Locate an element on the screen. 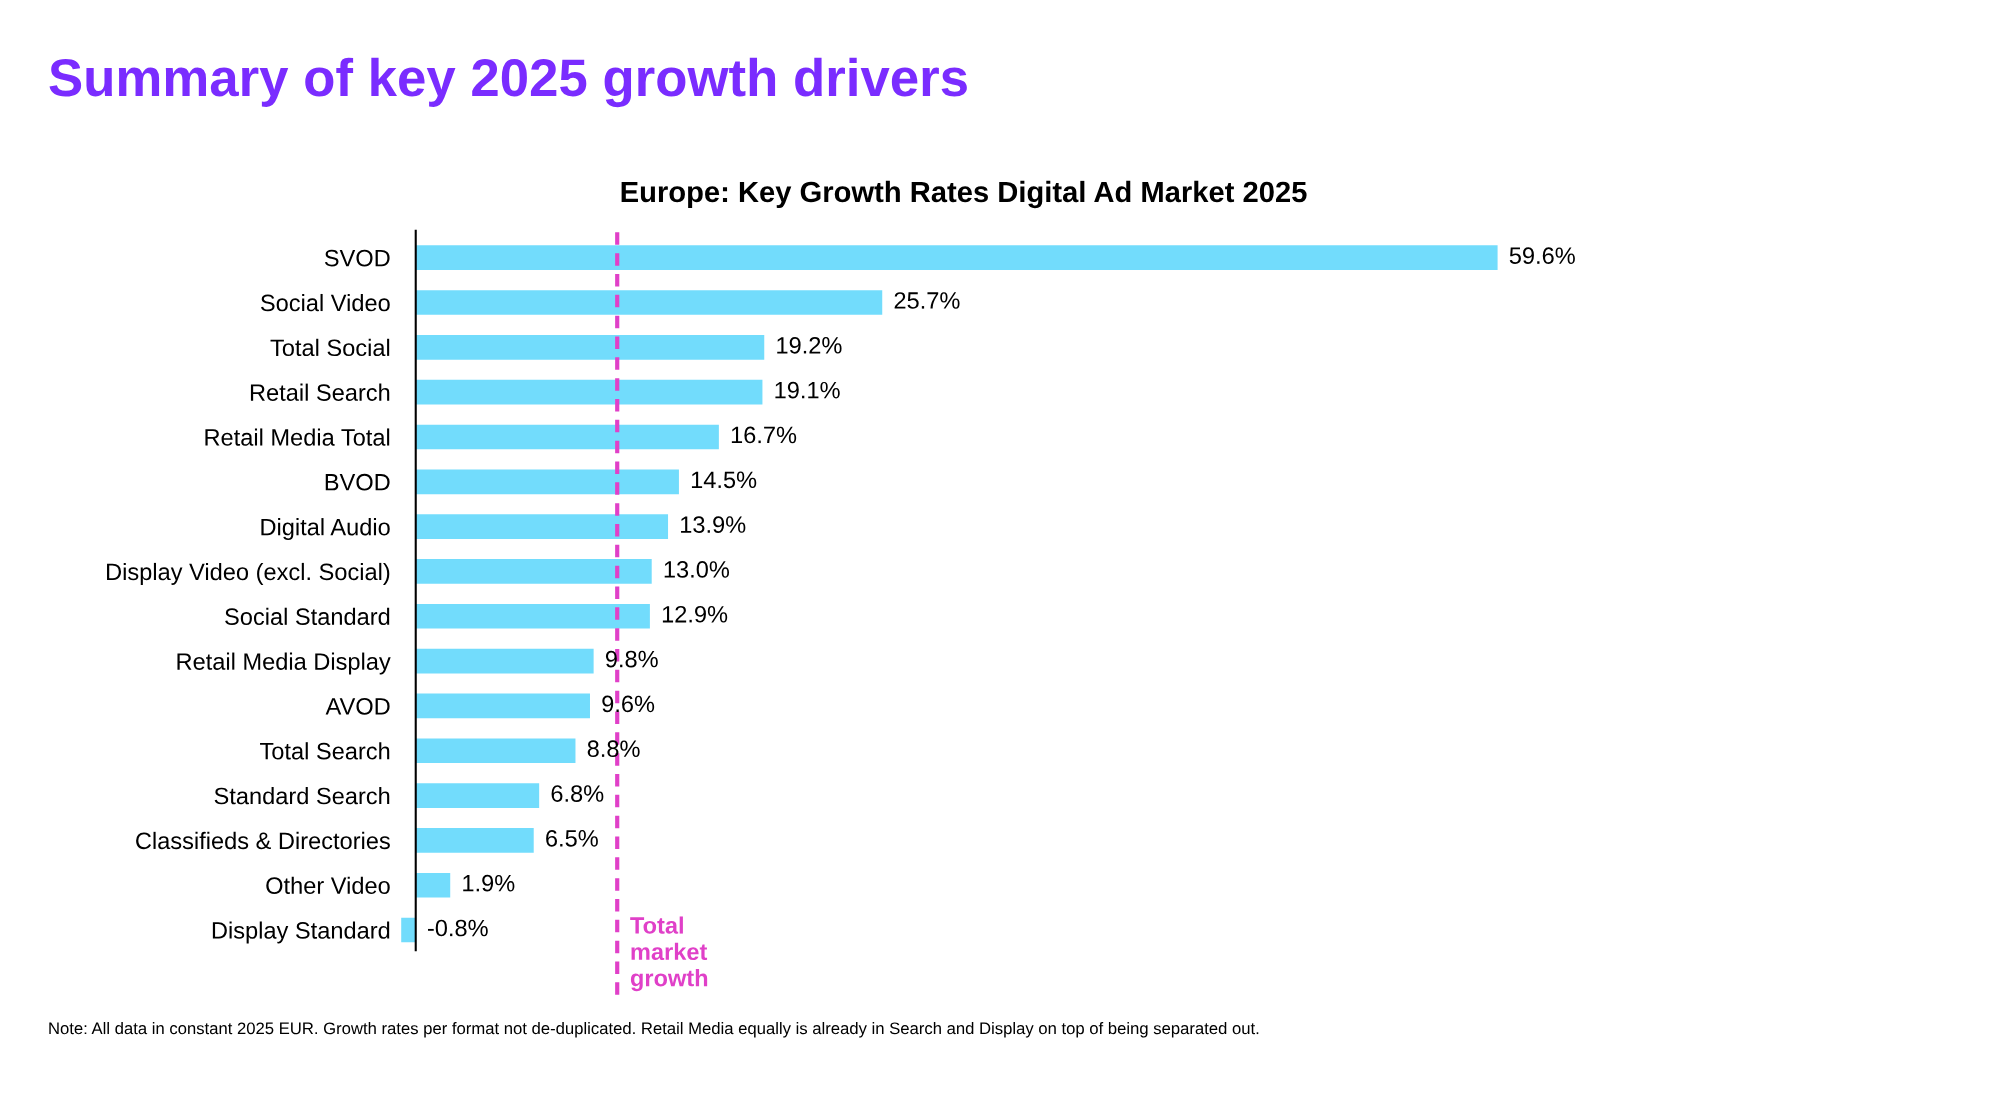 This screenshot has height=1099, width=1999. data-label: 8.8% is located at coordinates (613, 749).